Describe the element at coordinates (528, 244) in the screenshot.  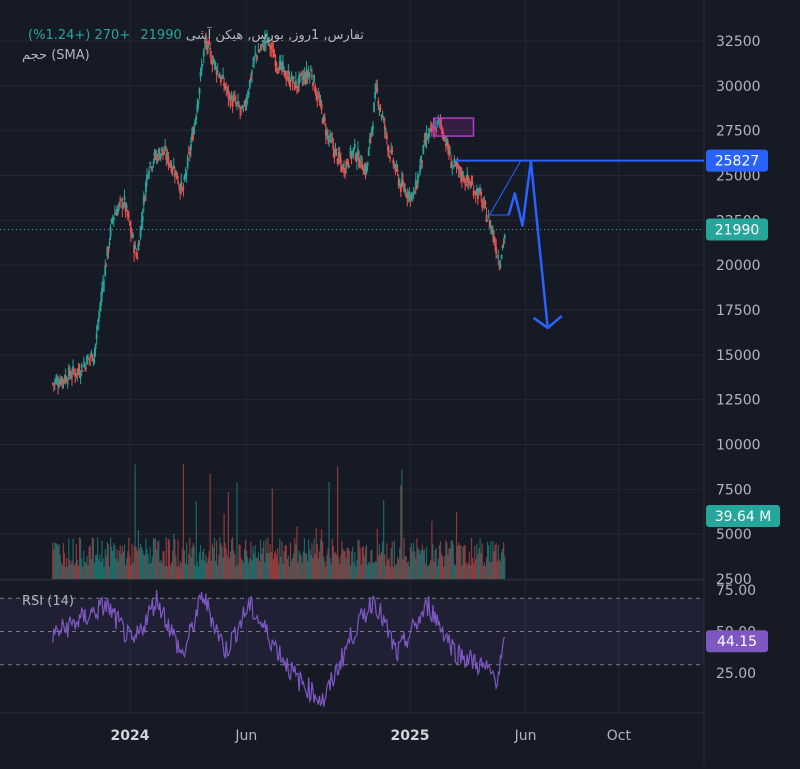
I see `projection-path` at that location.